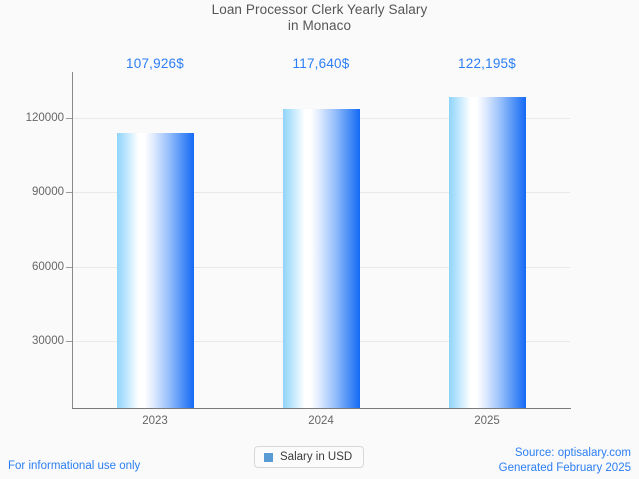  What do you see at coordinates (487, 252) in the screenshot?
I see `bar-2025` at bounding box center [487, 252].